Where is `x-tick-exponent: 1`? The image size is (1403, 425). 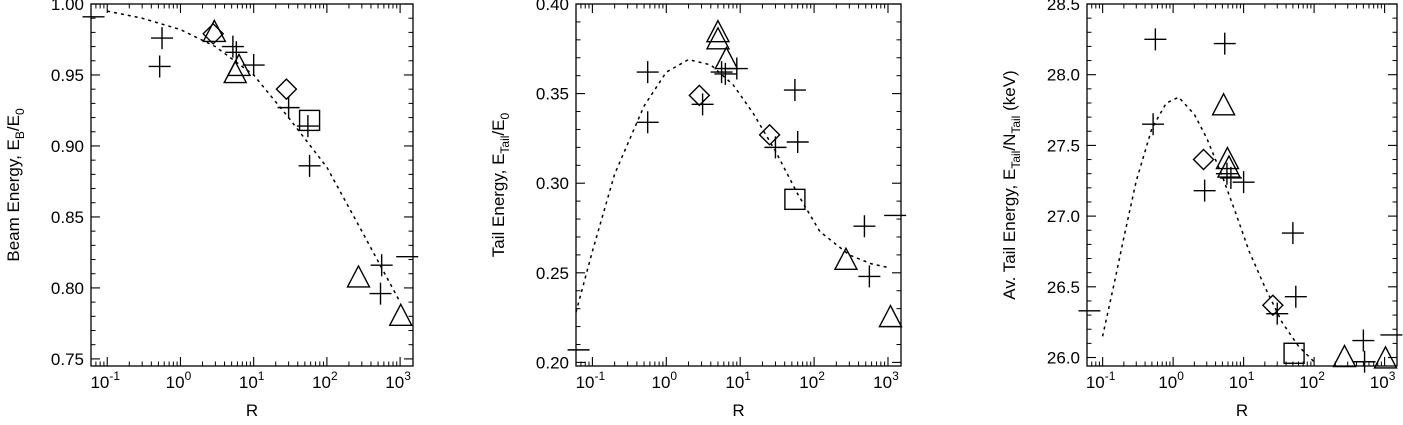 x-tick-exponent: 1 is located at coordinates (1251, 376).